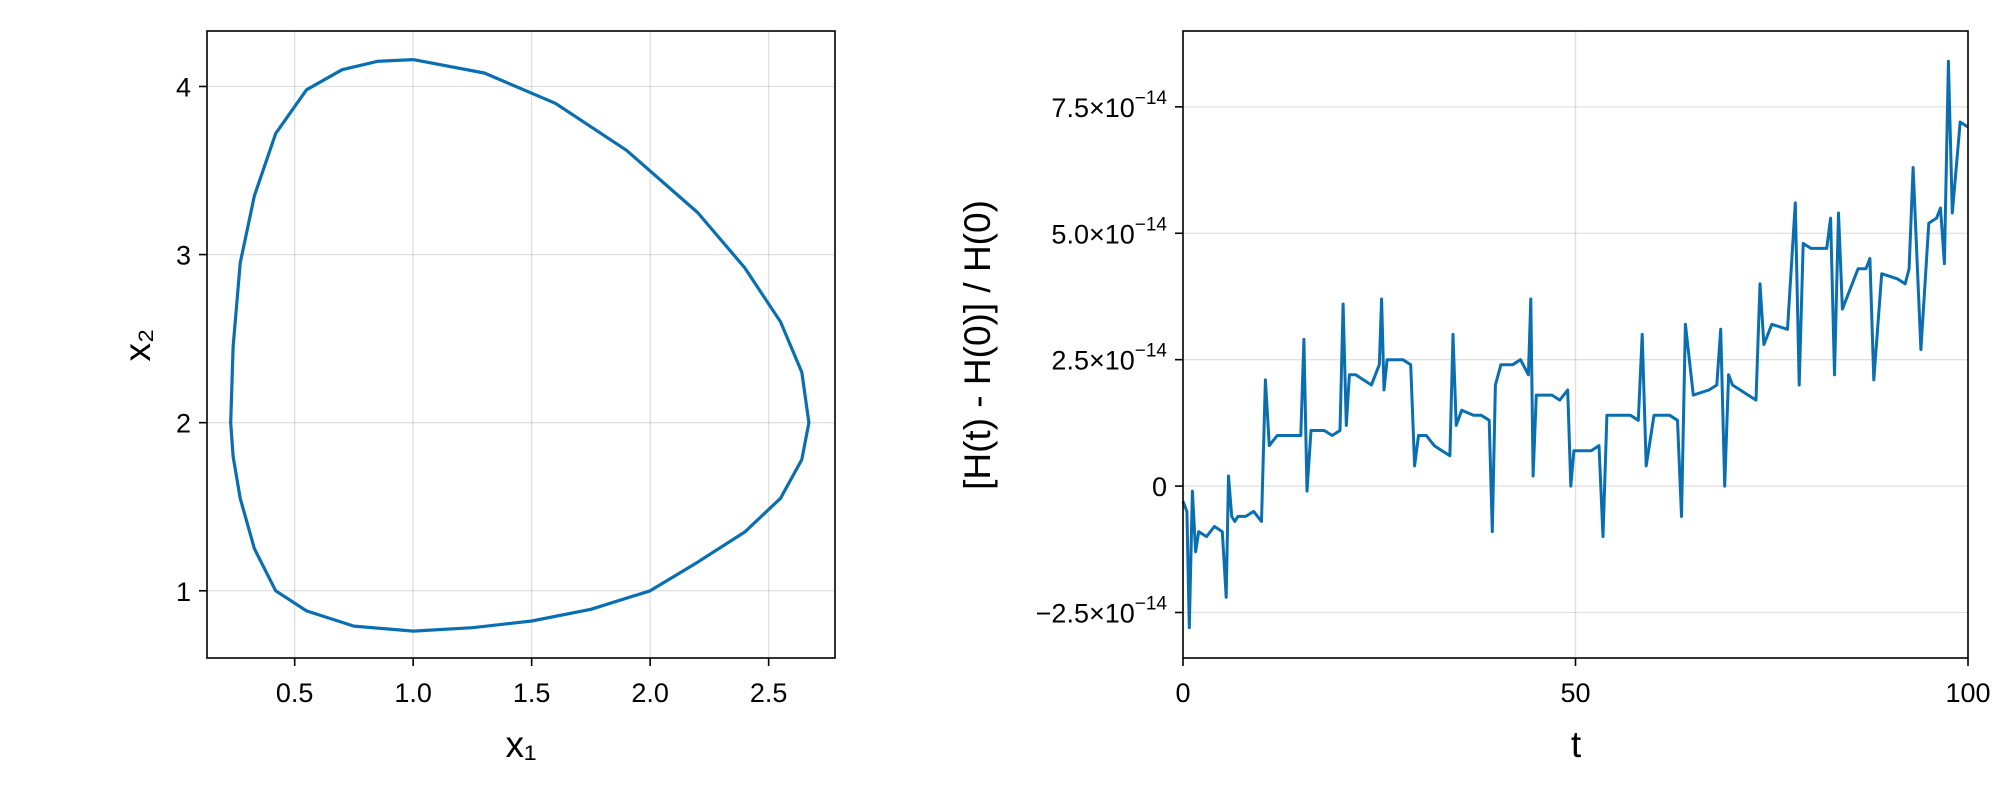  What do you see at coordinates (532, 693) in the screenshot?
I see `left-x-tick-label: 1.5` at bounding box center [532, 693].